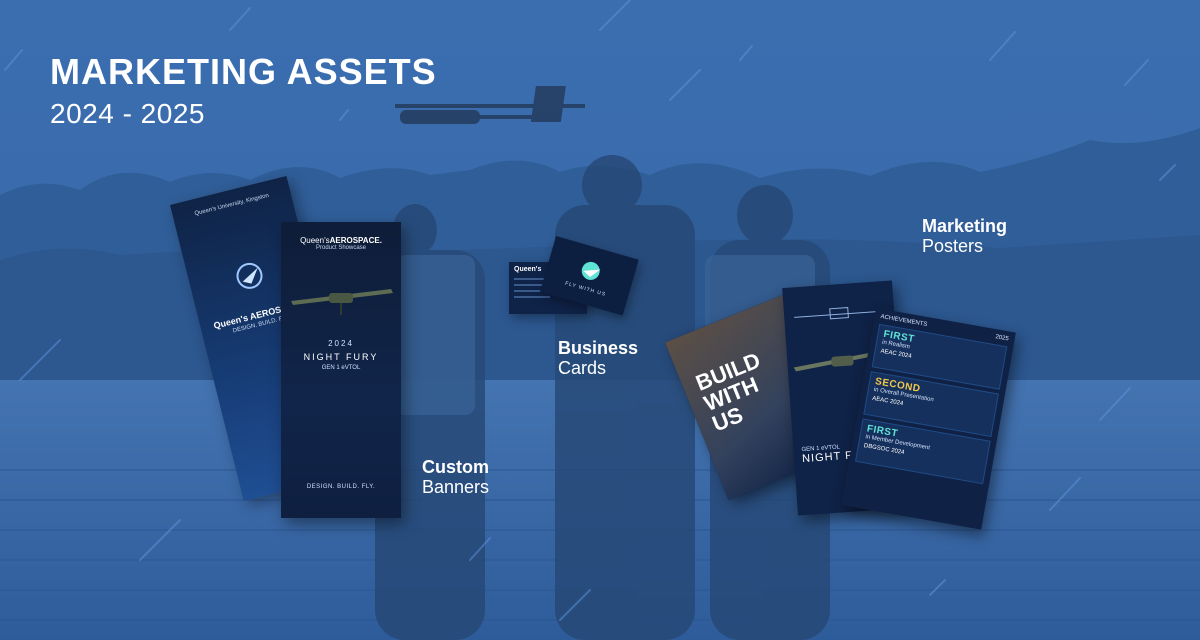  I want to click on achievement-org-name: DBGSOC, so click(876, 448).